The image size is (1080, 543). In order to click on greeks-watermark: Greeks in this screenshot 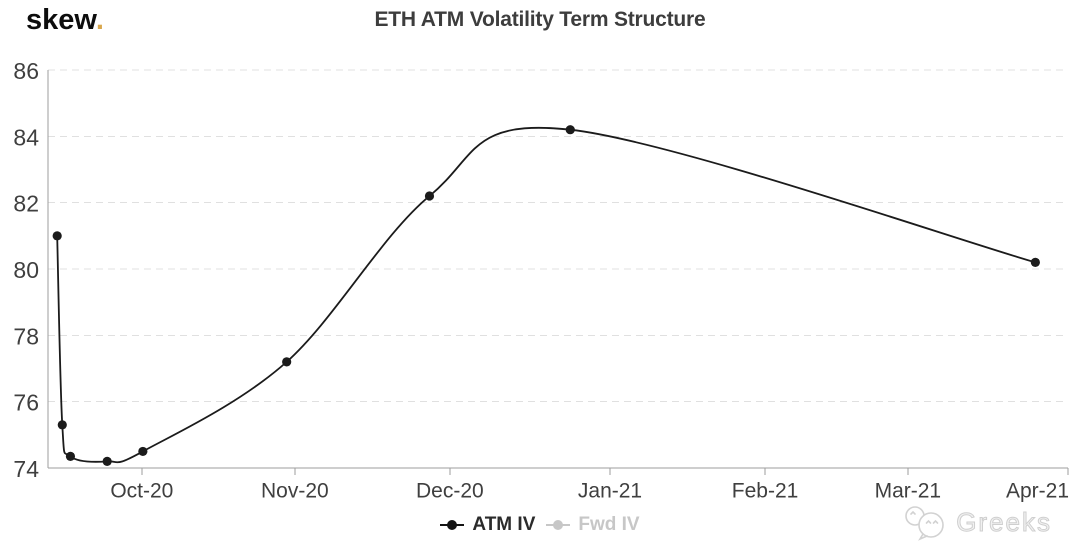, I will do `click(976, 522)`.